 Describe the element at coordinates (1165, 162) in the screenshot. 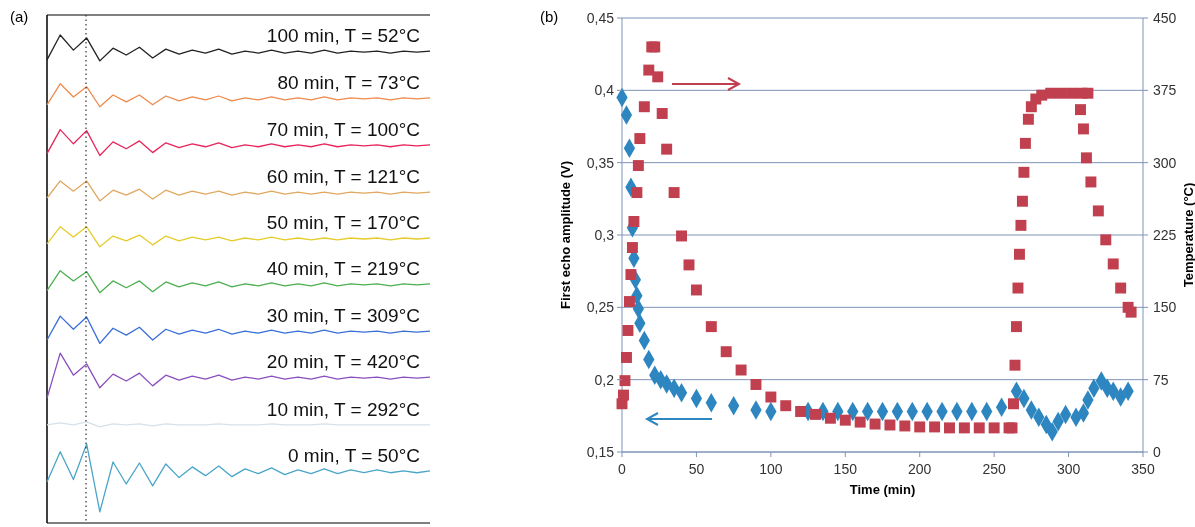

I see `y2-tick-label: 300` at that location.